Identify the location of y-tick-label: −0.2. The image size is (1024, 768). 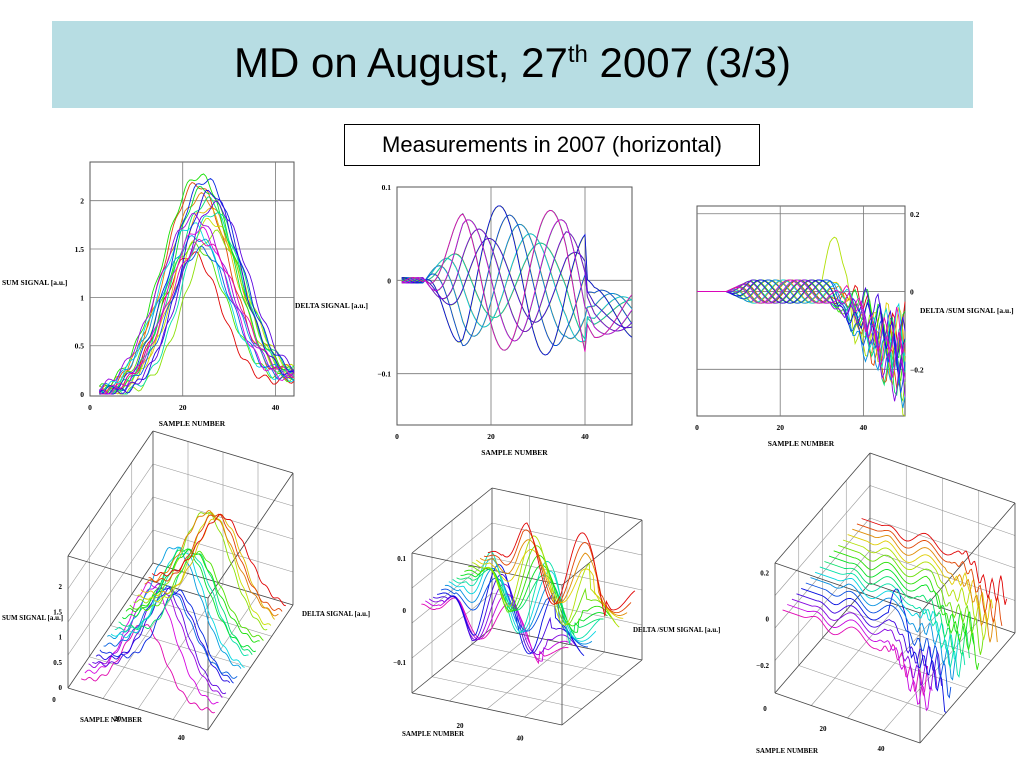
(762, 666).